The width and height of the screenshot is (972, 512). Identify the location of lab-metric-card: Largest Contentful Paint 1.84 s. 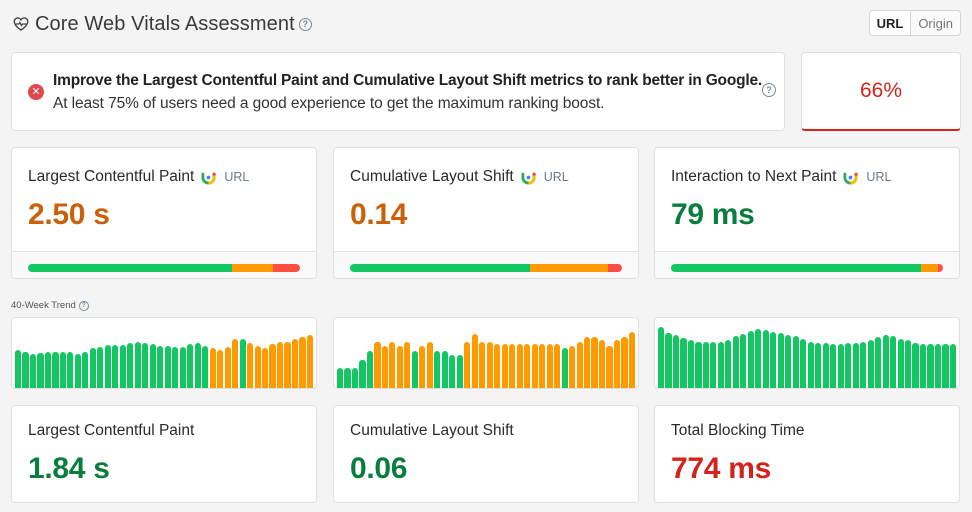
(164, 454).